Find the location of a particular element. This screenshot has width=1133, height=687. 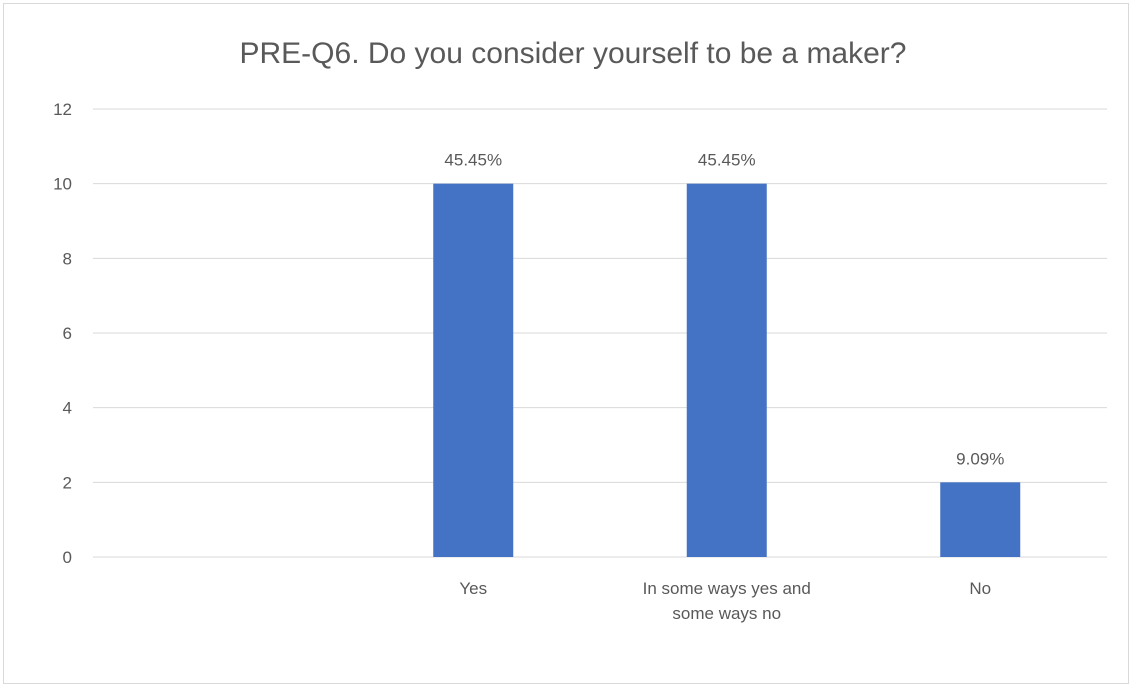

y-axis-ticks: 0 2 4 6 8 10 12 is located at coordinates (62, 333).